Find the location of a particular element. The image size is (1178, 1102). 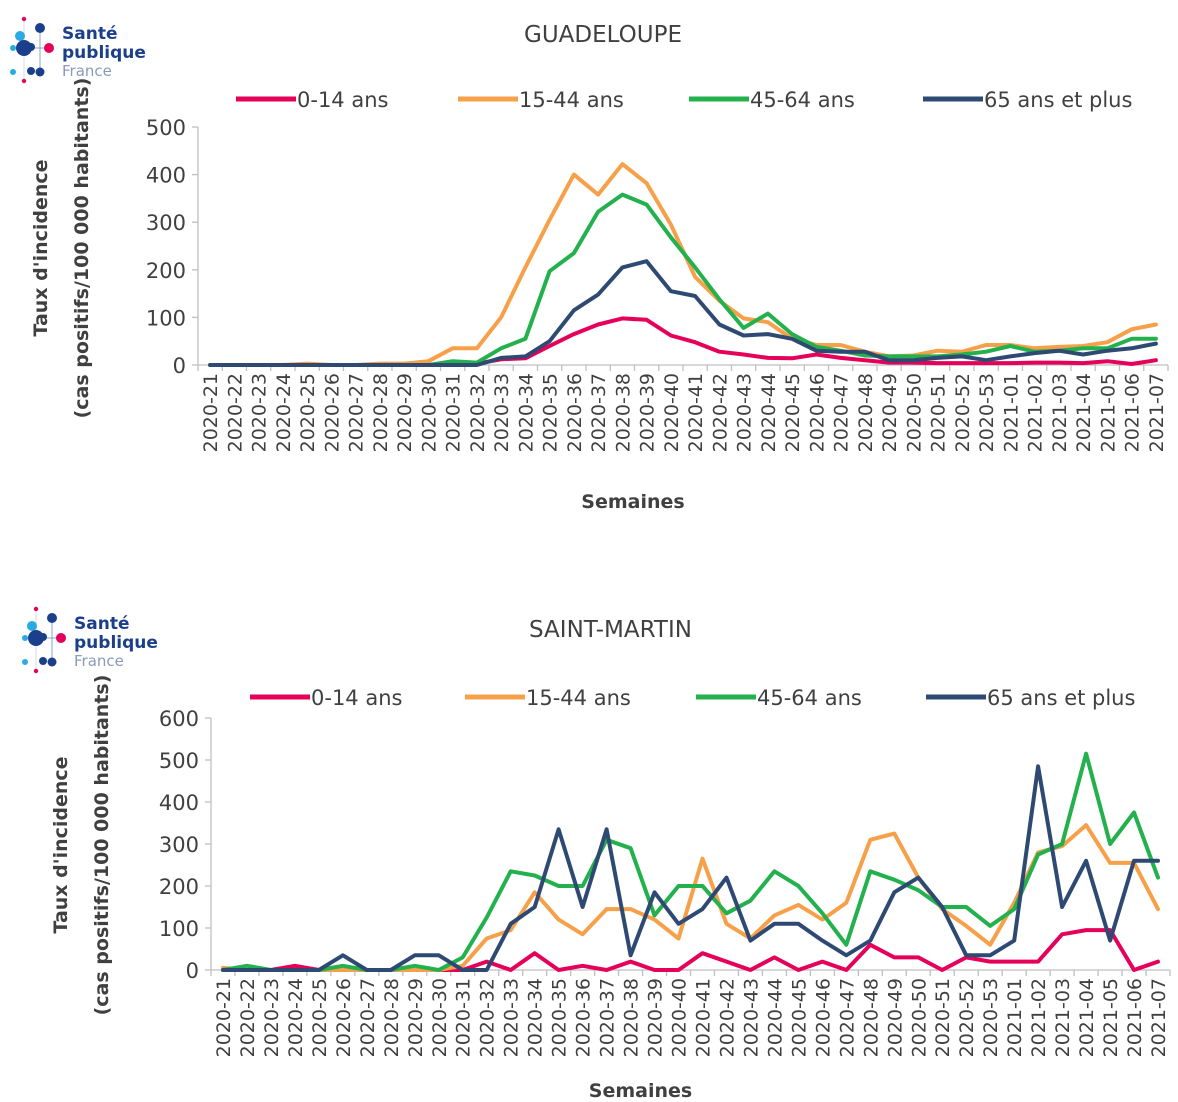

y-tick-label: 500 is located at coordinates (166, 128).